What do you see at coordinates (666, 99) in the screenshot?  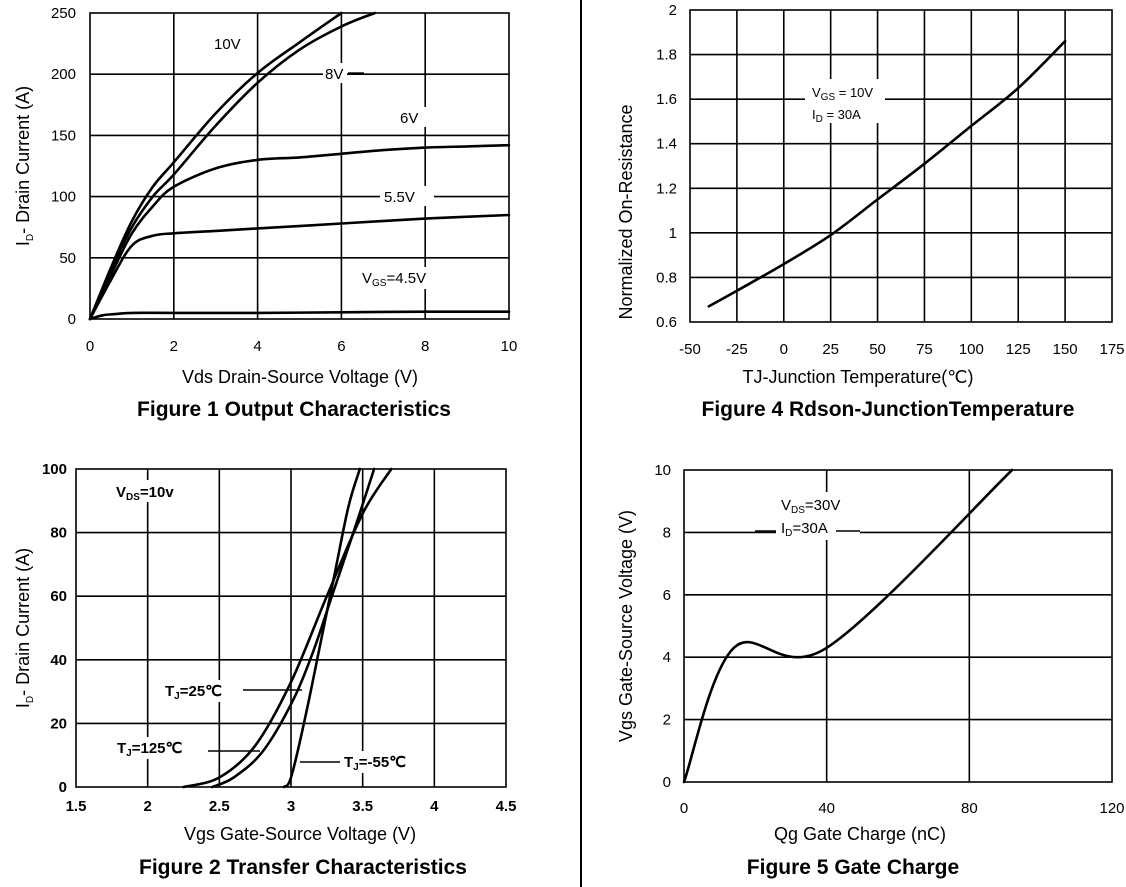 I see `fig4-y-tick-label: 1.6` at bounding box center [666, 99].